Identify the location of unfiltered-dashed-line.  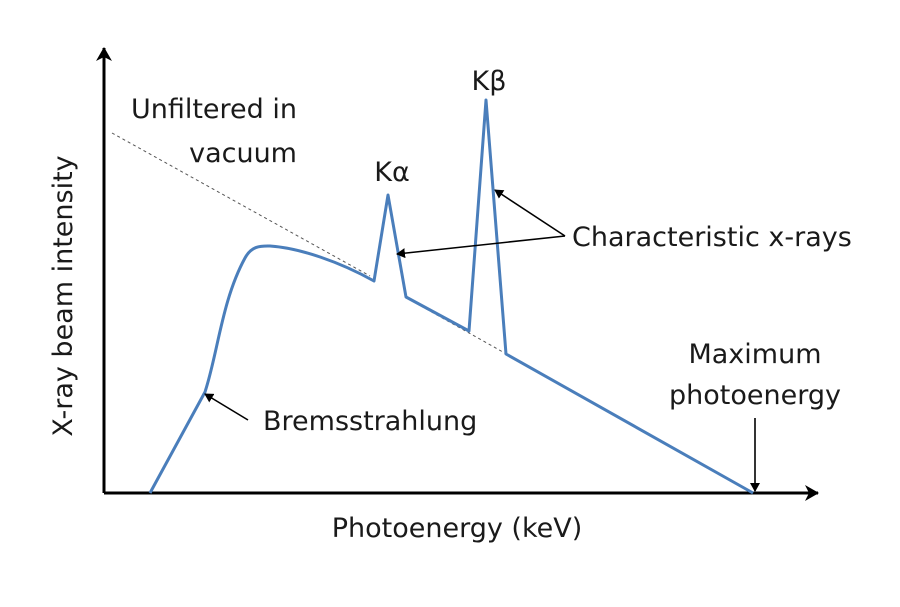
(241, 204).